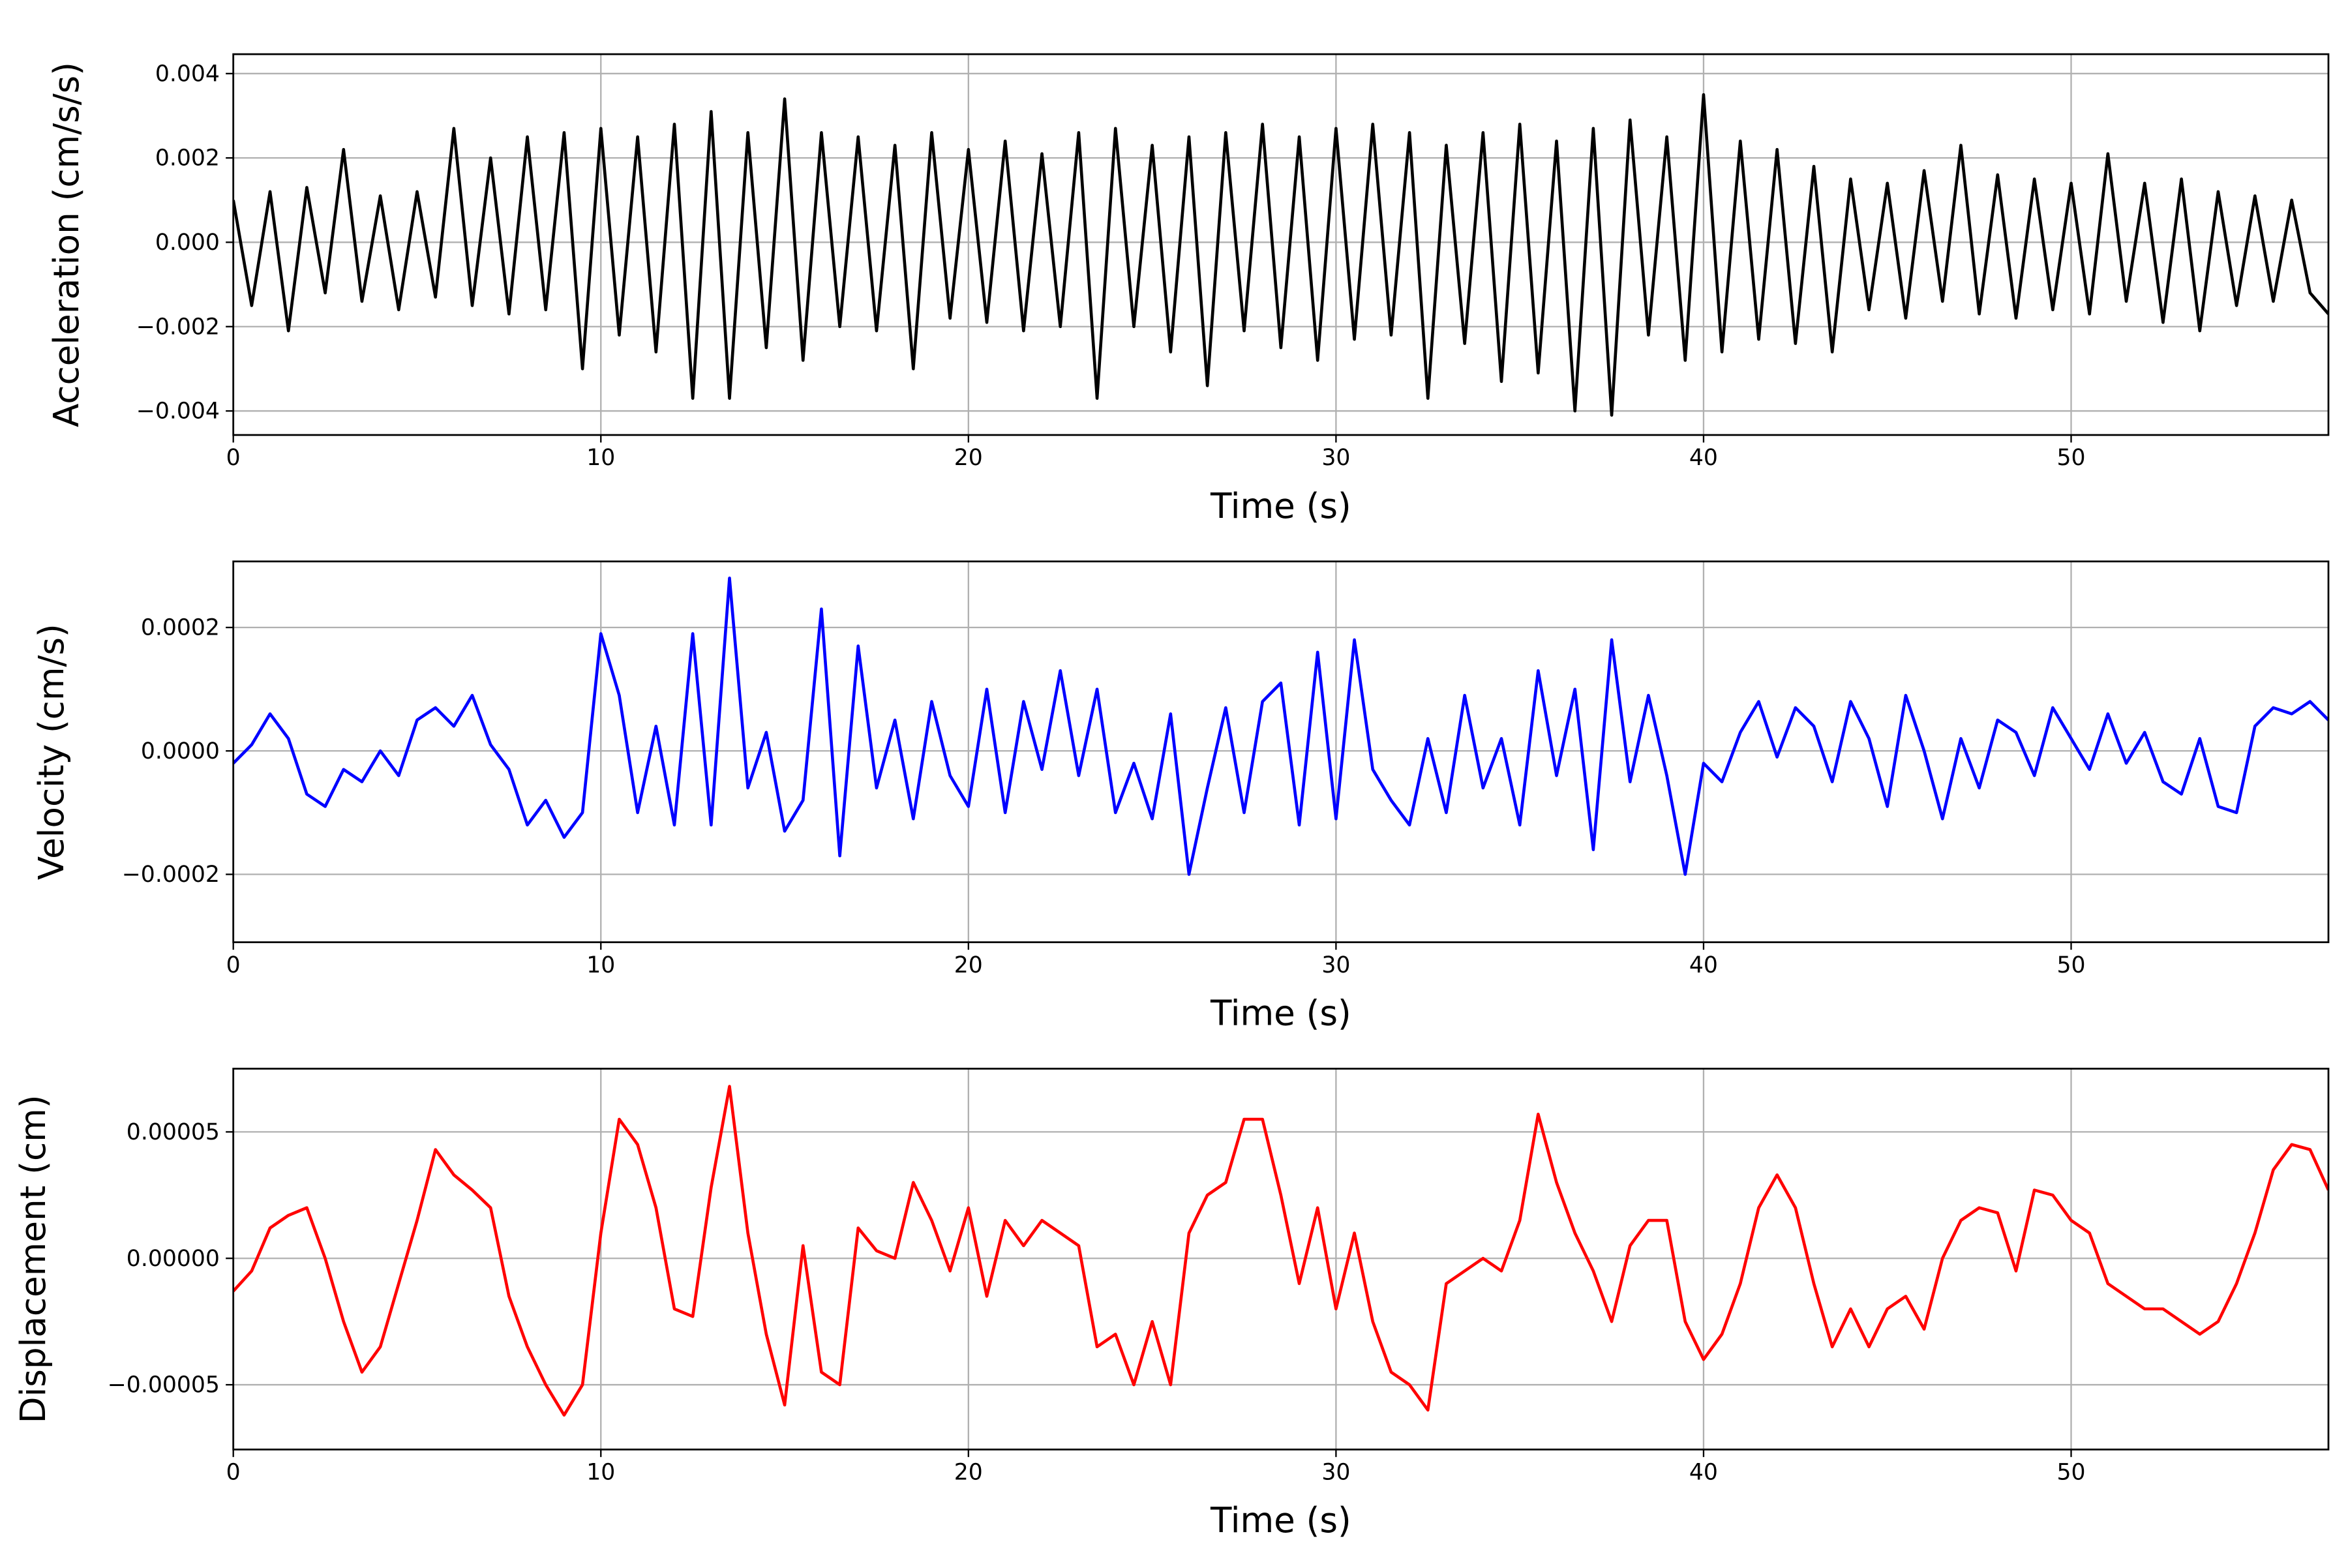 This screenshot has height=1568, width=2348. Describe the element at coordinates (174, 1132) in the screenshot. I see `y-tick-label: 0.00005` at that location.